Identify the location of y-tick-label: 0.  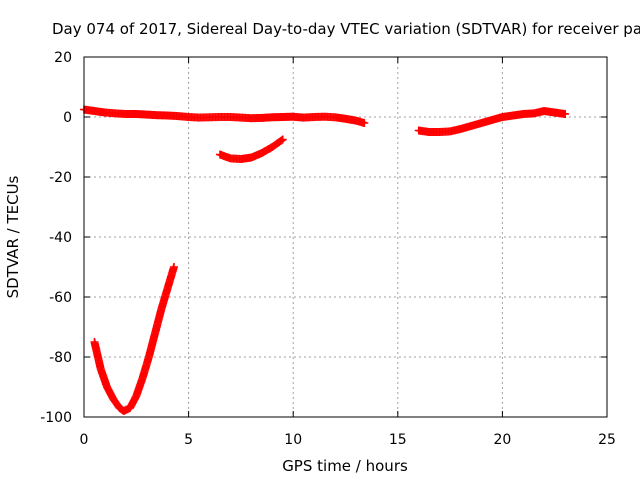
(67, 118).